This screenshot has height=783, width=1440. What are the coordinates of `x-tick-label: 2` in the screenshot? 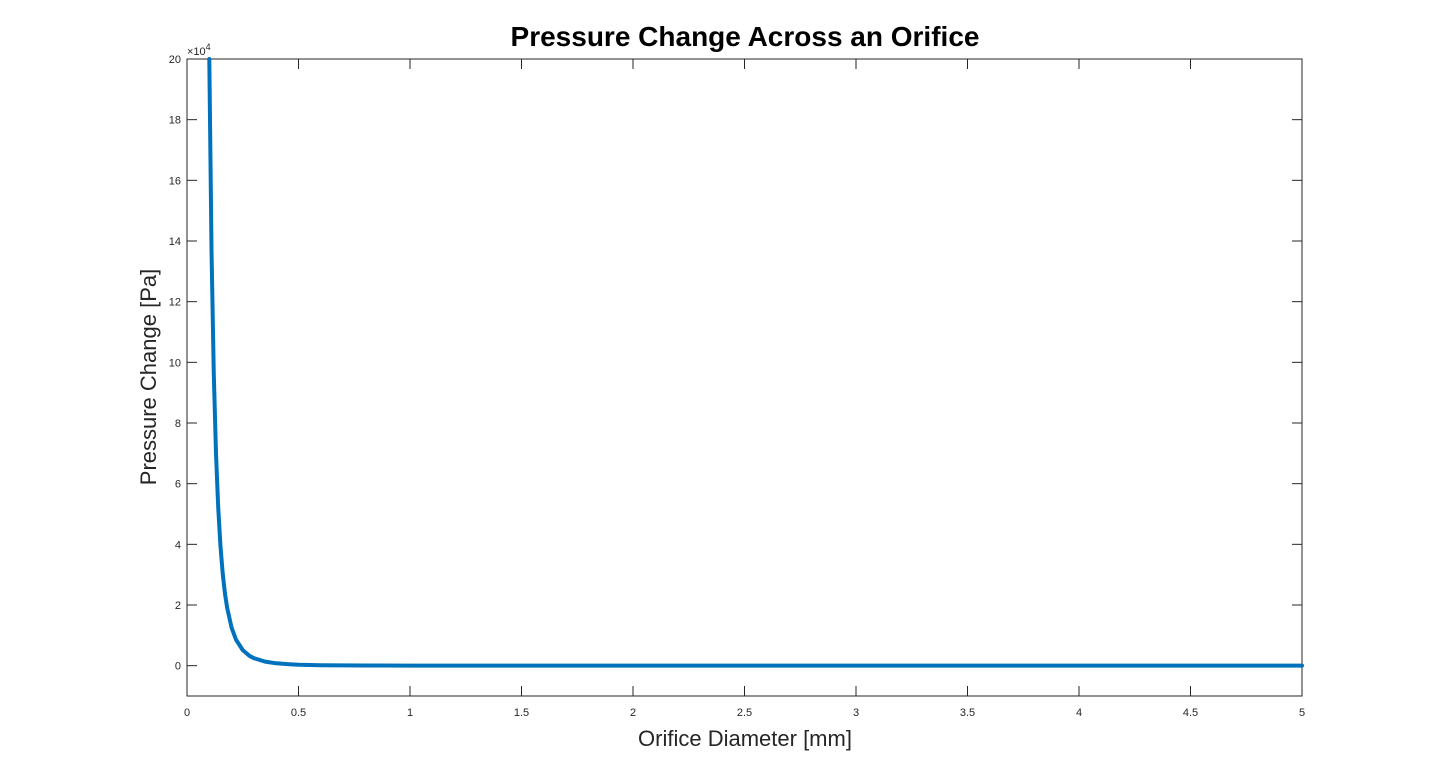 It's located at (633, 713).